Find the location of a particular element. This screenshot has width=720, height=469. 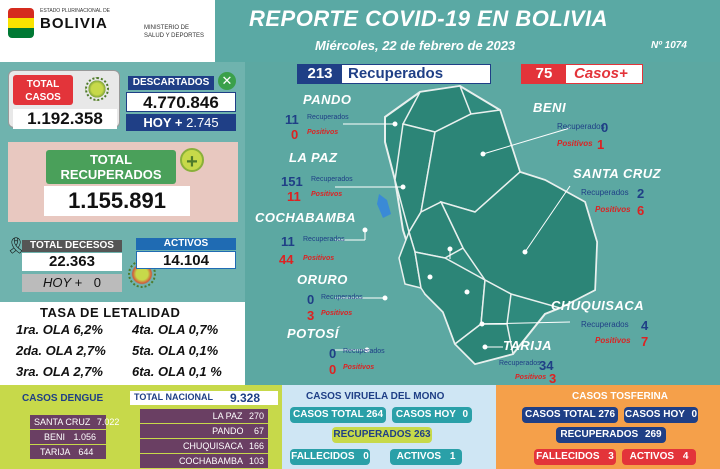

tosferina-hoy-value: 0 is located at coordinates (694, 414).